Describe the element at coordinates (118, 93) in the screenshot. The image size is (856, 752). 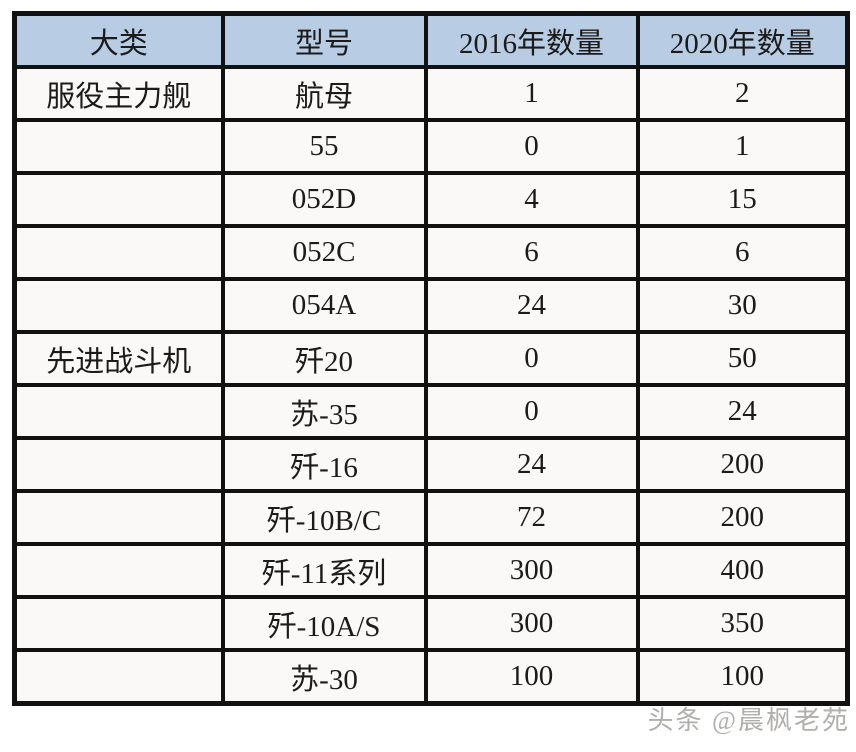
I see `category-cell: 服役主力舰` at that location.